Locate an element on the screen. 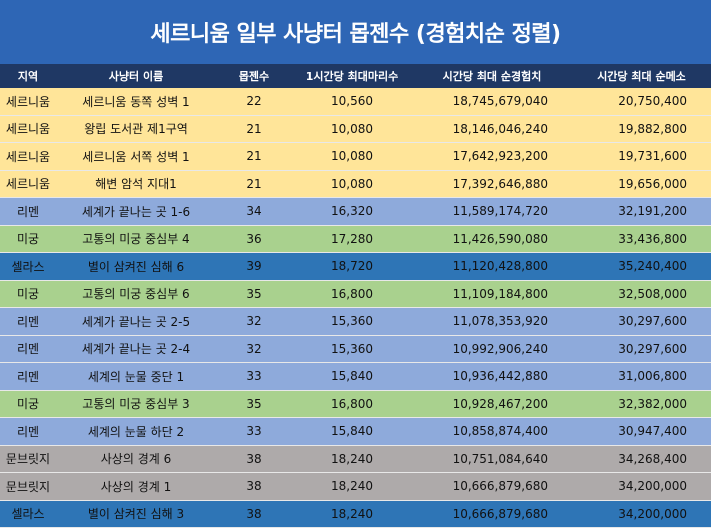 The width and height of the screenshot is (711, 528). meso-cell: 19,882,800 is located at coordinates (641, 129).